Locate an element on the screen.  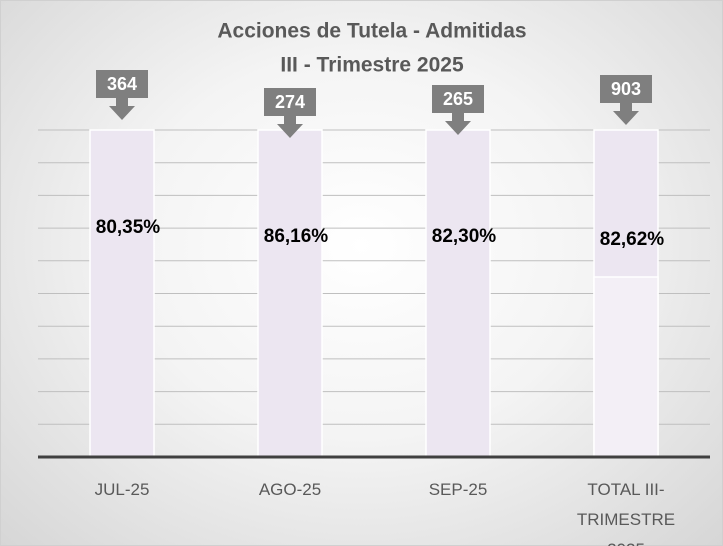
x-tick-label: JUL-25 is located at coordinates (122, 489).